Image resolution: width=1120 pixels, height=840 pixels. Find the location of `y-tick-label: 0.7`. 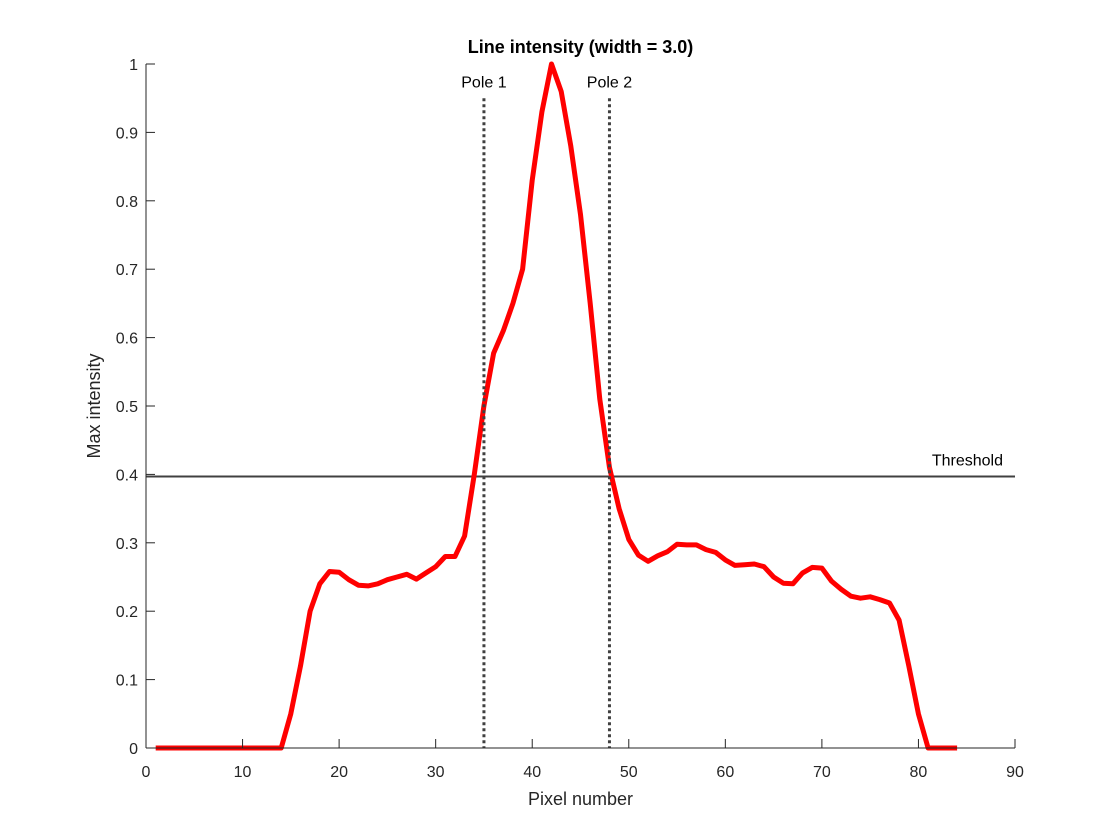

y-tick-label: 0.7 is located at coordinates (127, 270).